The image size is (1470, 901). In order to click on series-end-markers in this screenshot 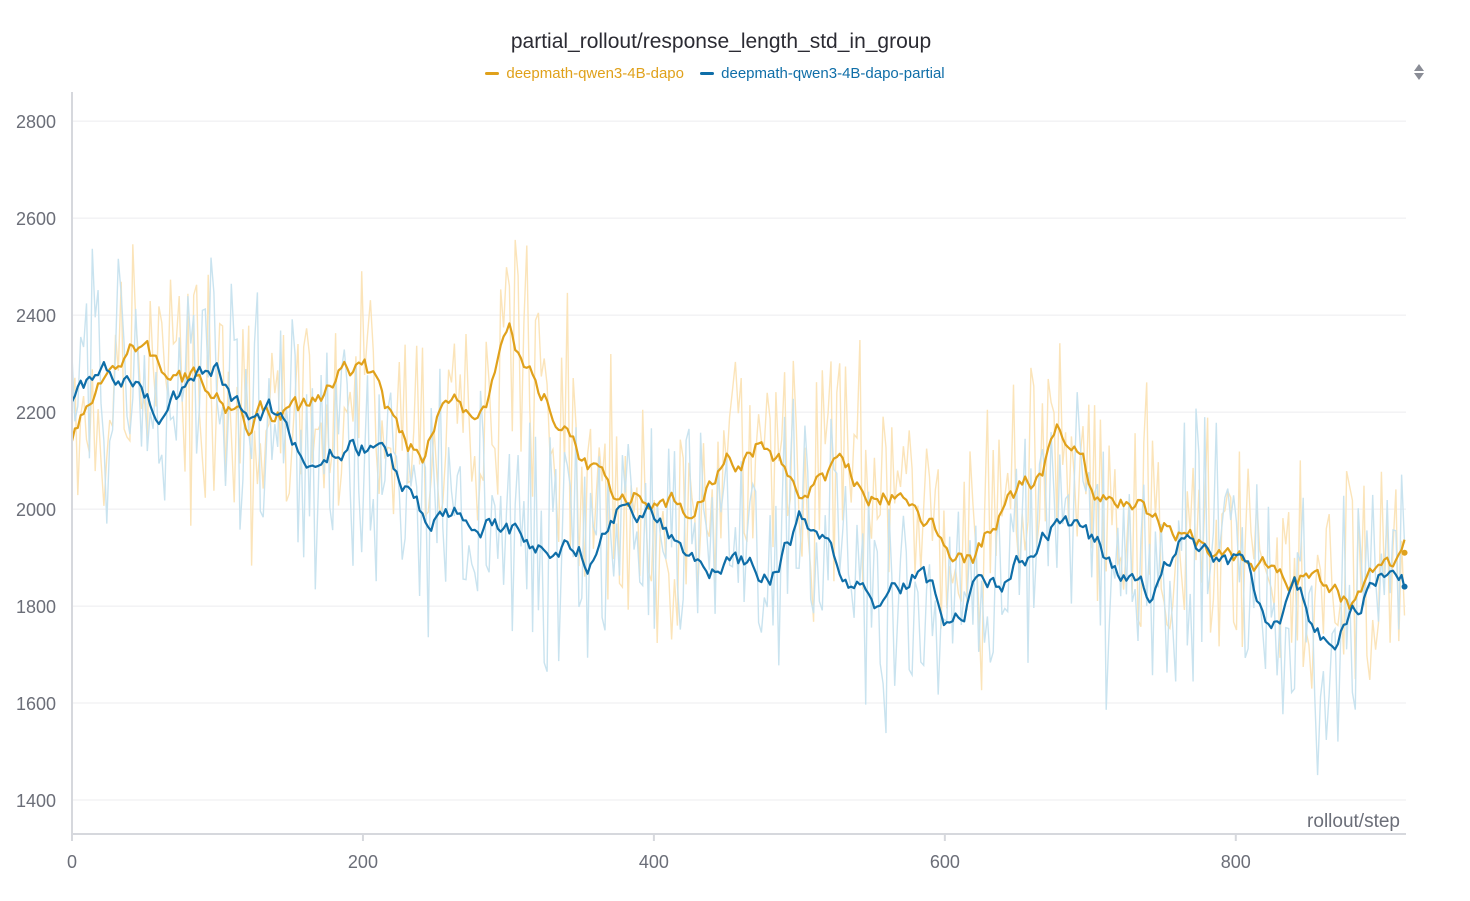, I will do `click(1404, 569)`.